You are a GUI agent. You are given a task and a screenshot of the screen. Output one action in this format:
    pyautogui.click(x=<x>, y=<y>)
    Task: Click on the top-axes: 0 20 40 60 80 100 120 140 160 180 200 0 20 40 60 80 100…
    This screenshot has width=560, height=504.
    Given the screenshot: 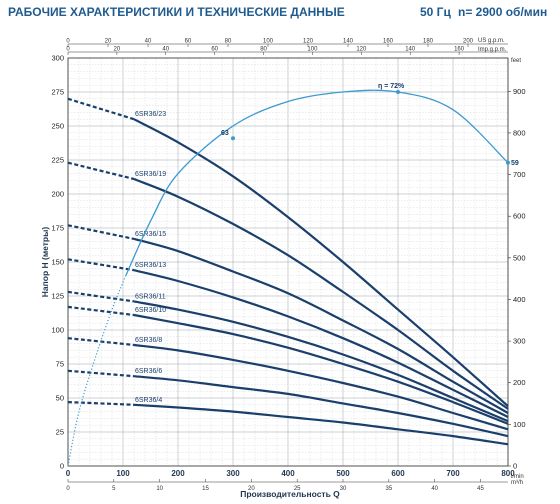 What is the action you would take?
    pyautogui.click(x=287, y=46)
    